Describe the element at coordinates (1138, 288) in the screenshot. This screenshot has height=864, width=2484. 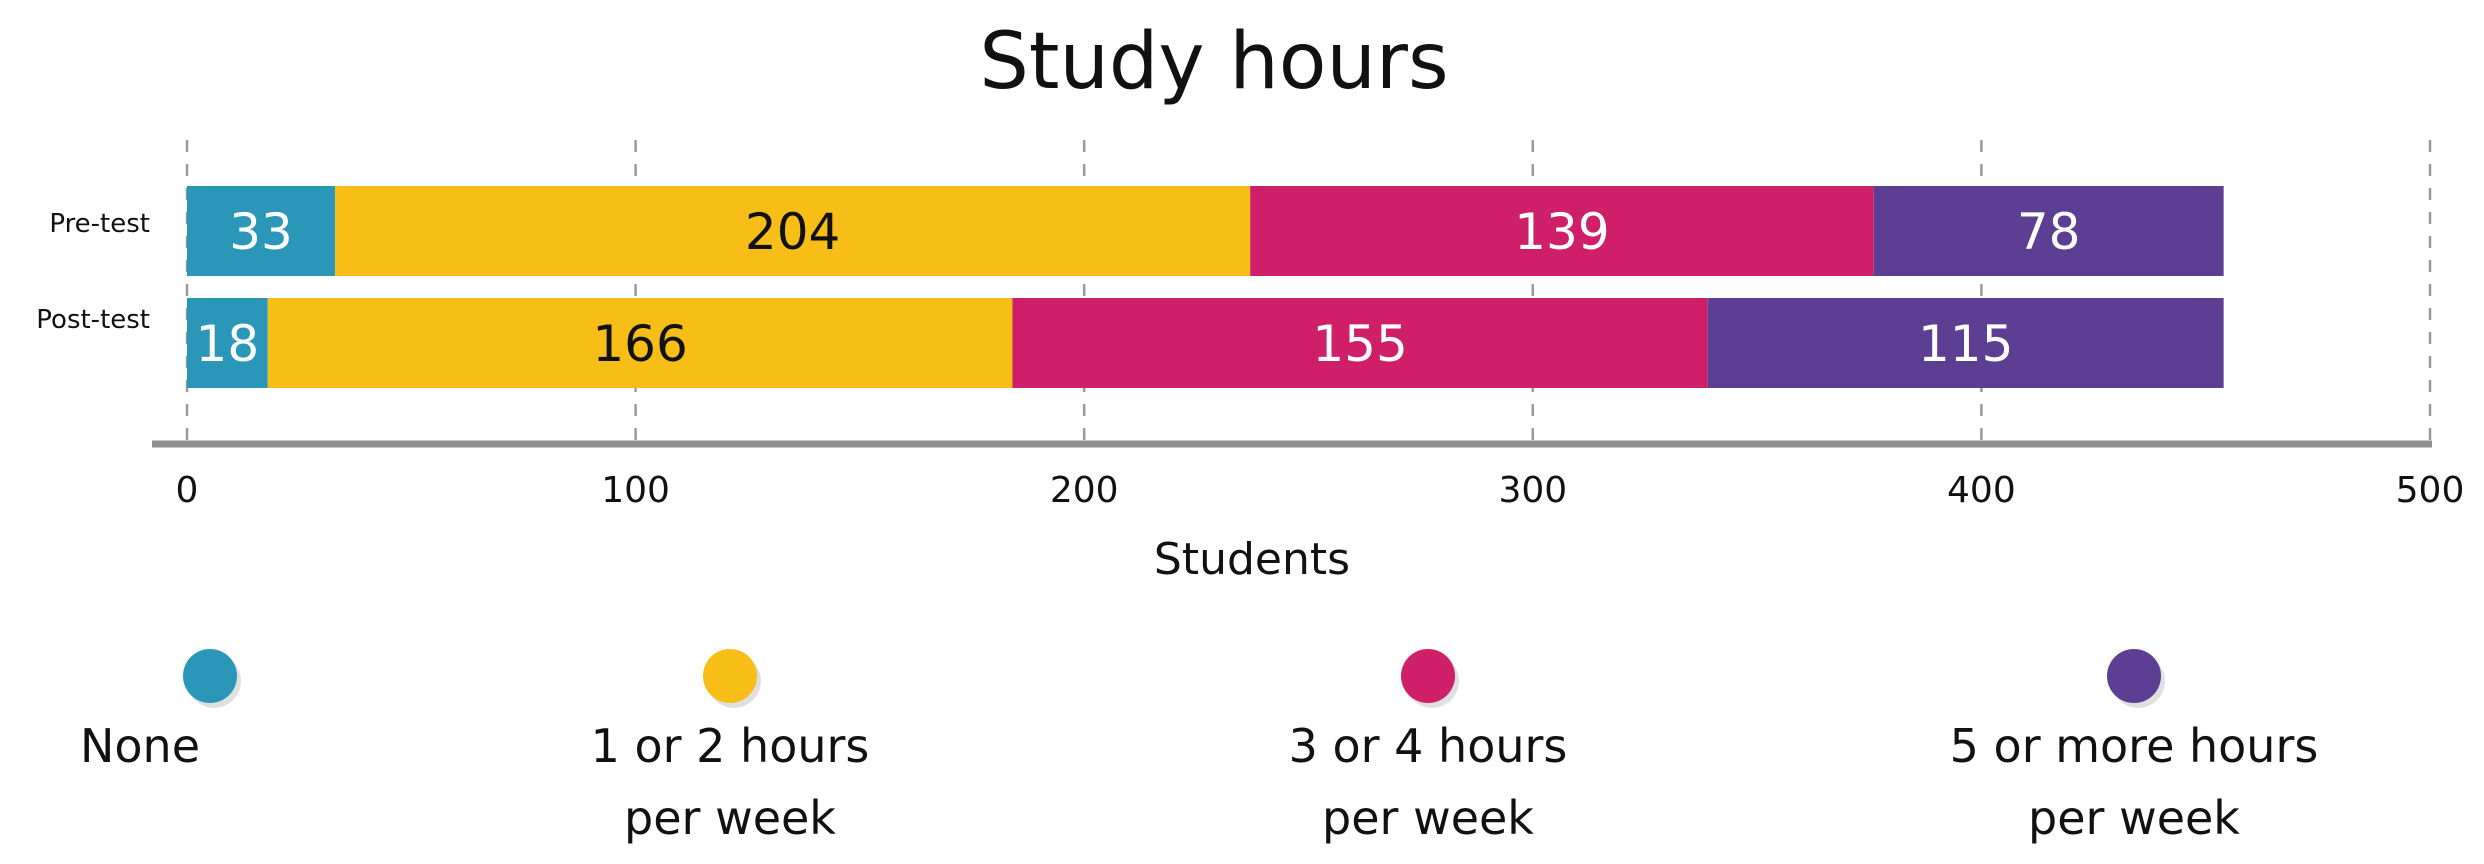
I see `bar-value-labels: 33 204 139 78 18 166 155 115` at that location.